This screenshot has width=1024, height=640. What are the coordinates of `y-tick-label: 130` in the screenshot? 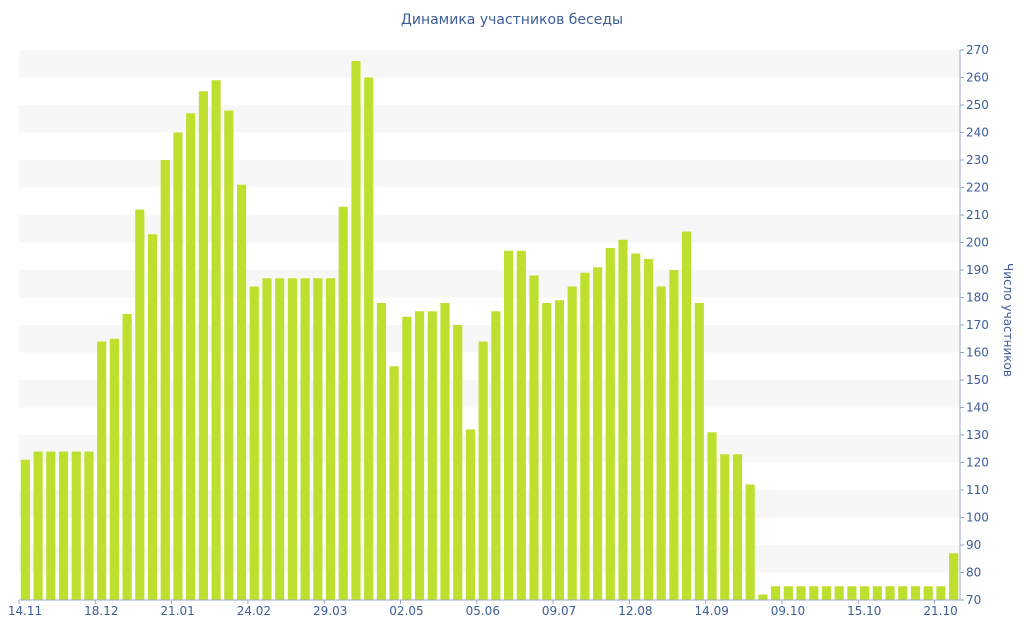 It's located at (977, 435).